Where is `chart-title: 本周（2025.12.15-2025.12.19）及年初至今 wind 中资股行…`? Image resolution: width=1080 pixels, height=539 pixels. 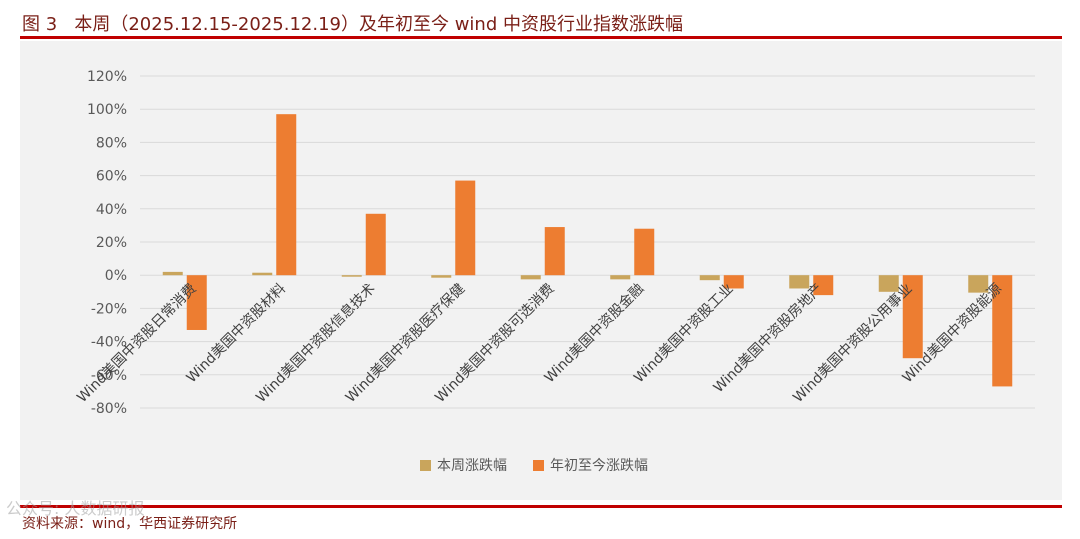
chart-title: 本周（2025.12.15-2025.12.19）及年初至今 wind 中资股行… is located at coordinates (378, 24).